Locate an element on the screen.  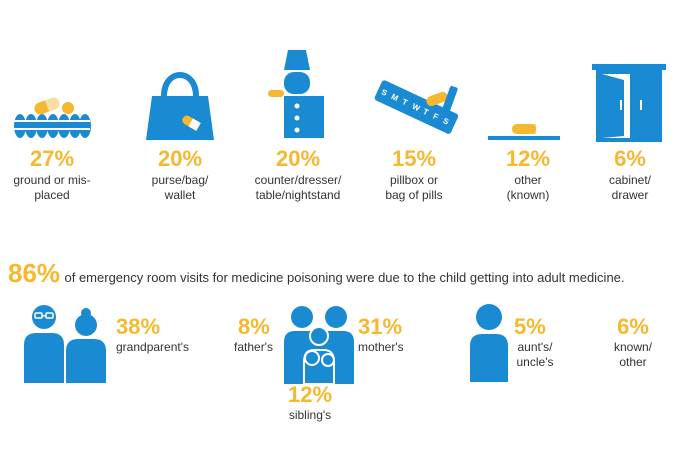
location-percent: 27% is located at coordinates (52, 158).